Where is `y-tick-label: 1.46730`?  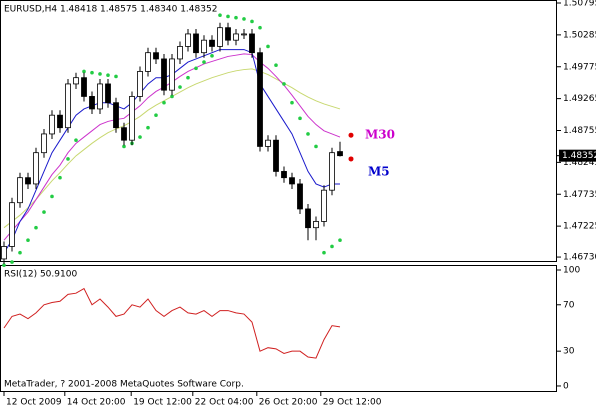
y-tick-label: 1.46730 is located at coordinates (579, 258).